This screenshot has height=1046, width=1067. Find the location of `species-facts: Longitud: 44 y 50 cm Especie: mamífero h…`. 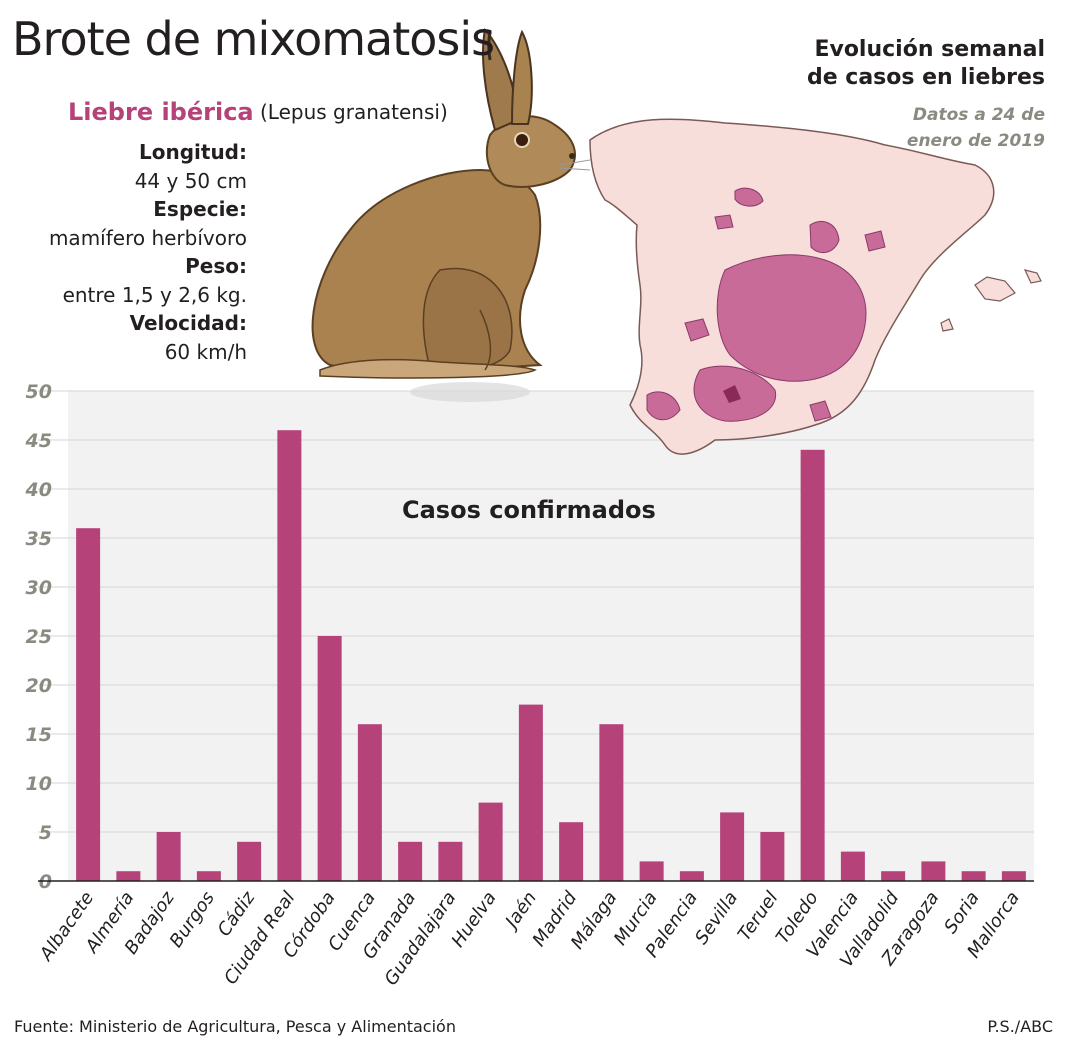

species-facts: Longitud: 44 y 50 cm Especie: mamífero h… is located at coordinates (148, 252).